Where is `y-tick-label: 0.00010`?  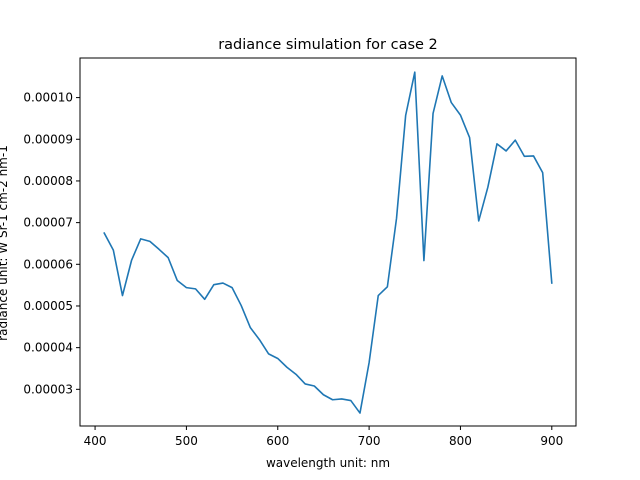
y-tick-label: 0.00010 is located at coordinates (48, 98).